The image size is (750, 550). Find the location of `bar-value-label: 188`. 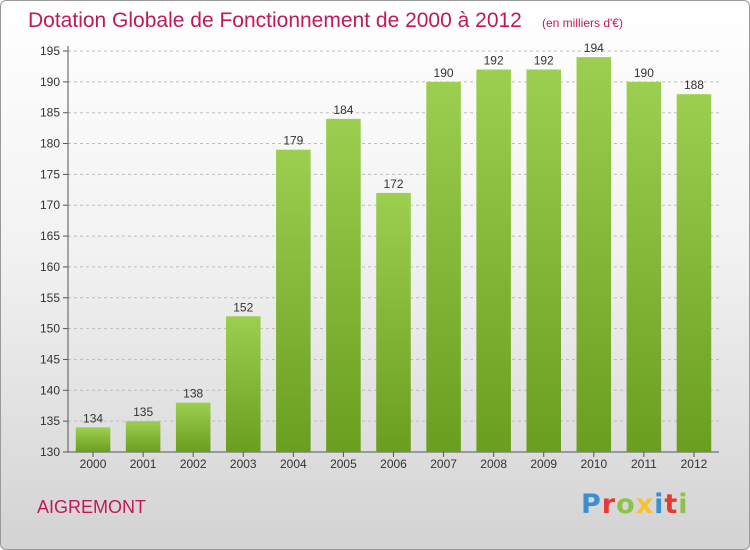

bar-value-label: 188 is located at coordinates (694, 85).